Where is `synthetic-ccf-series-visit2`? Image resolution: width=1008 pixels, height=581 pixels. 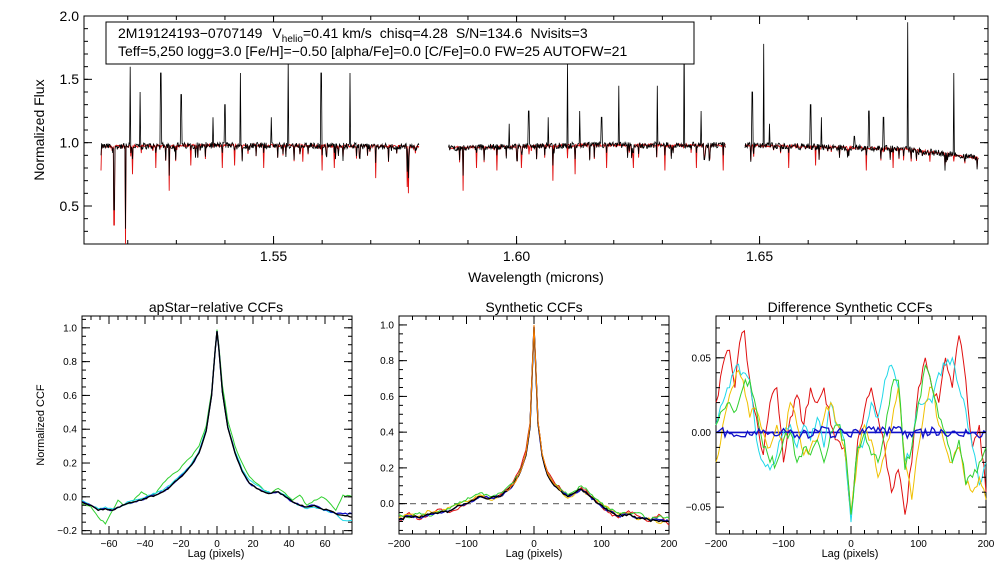 synthetic-ccf-series-visit2 is located at coordinates (534, 425).